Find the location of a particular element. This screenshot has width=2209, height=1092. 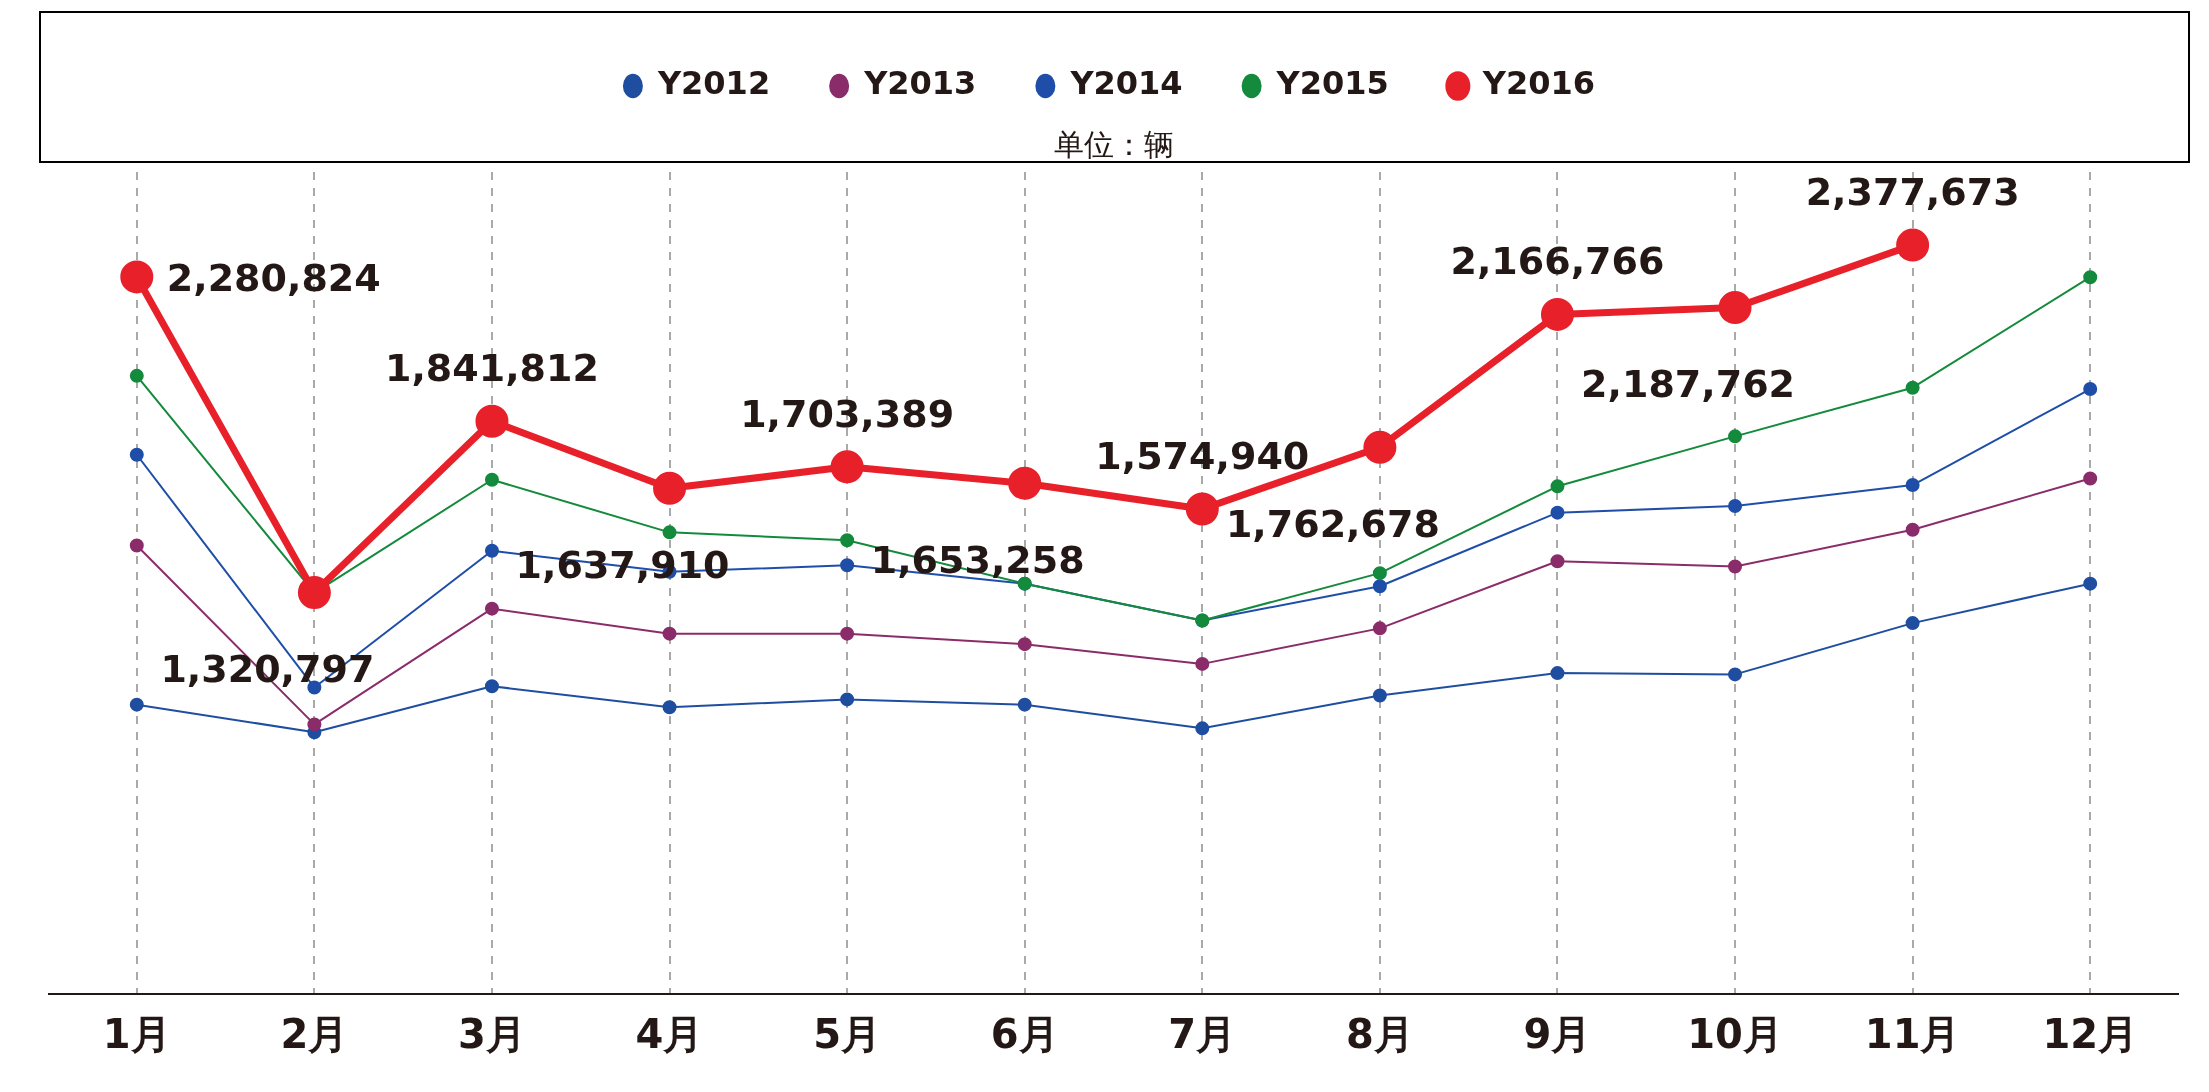

x-tick-label: 9月 is located at coordinates (1557, 1034).